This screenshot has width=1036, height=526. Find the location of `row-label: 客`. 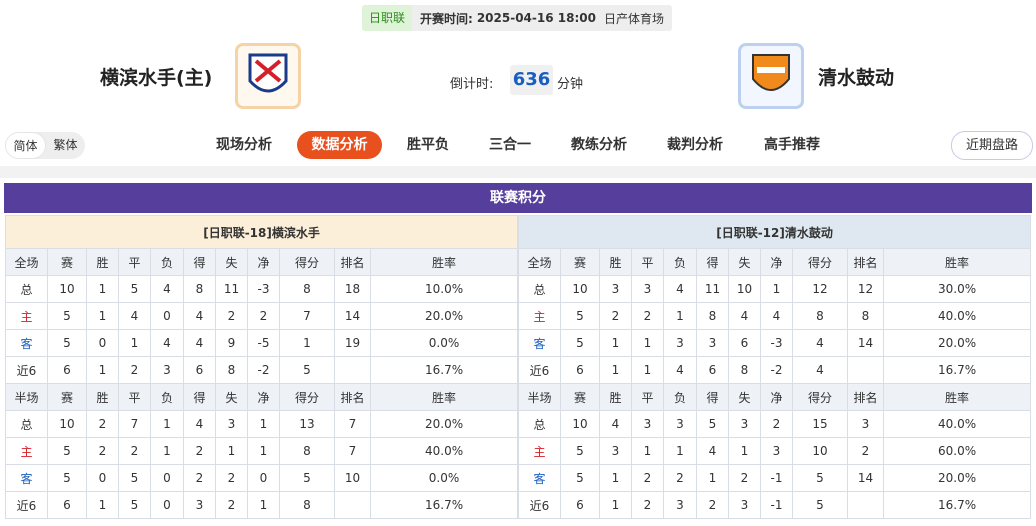

row-label: 客 is located at coordinates (26, 478).